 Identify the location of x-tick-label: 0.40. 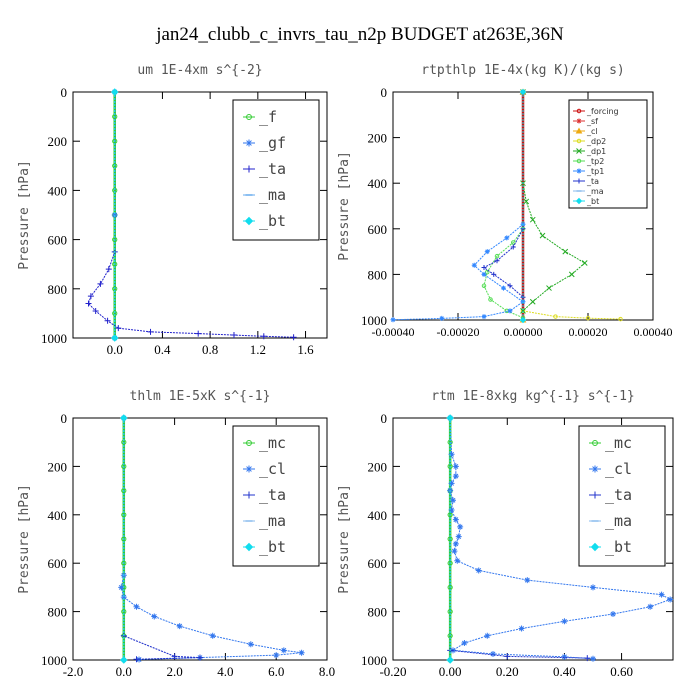
(564, 671).